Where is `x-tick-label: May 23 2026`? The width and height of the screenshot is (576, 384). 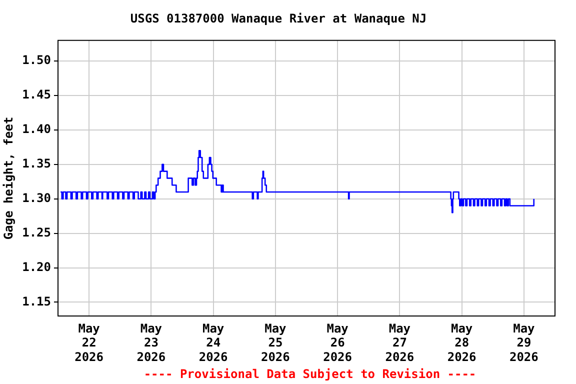 x-tick-label: May 23 2026 is located at coordinates (151, 342).